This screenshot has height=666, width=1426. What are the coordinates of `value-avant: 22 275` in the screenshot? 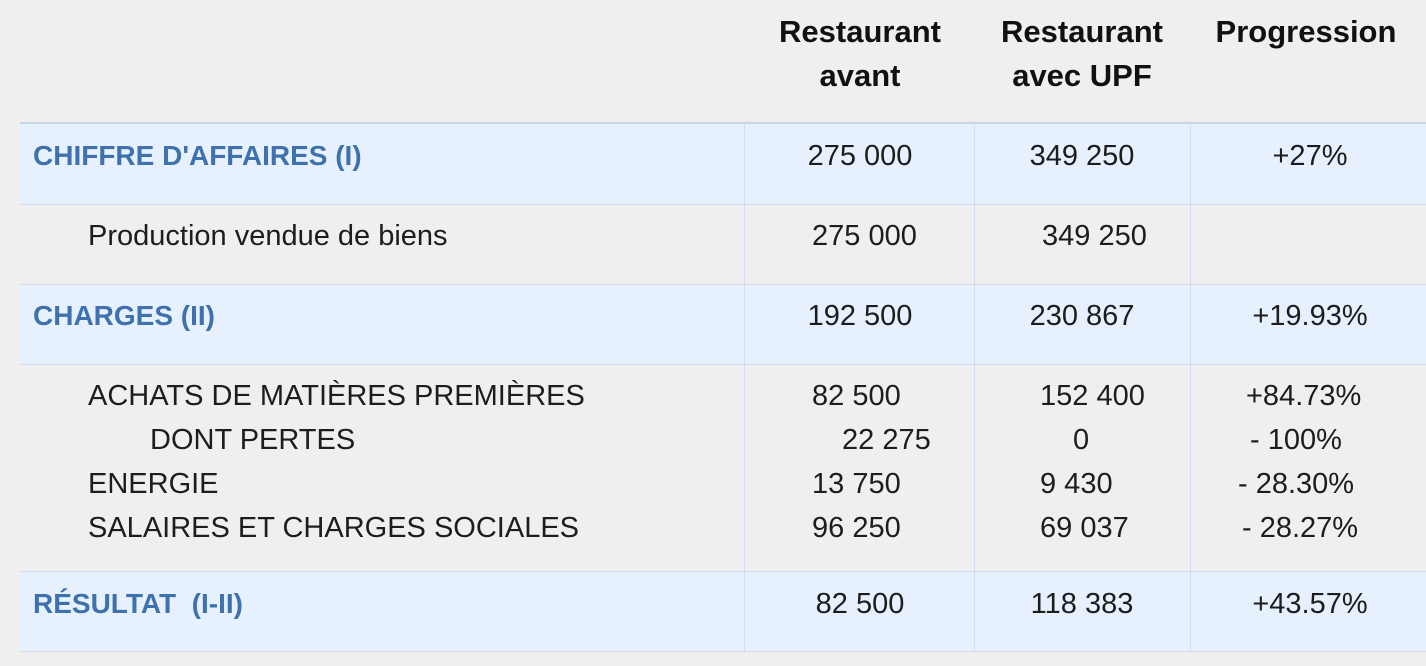 It's located at (886, 440).